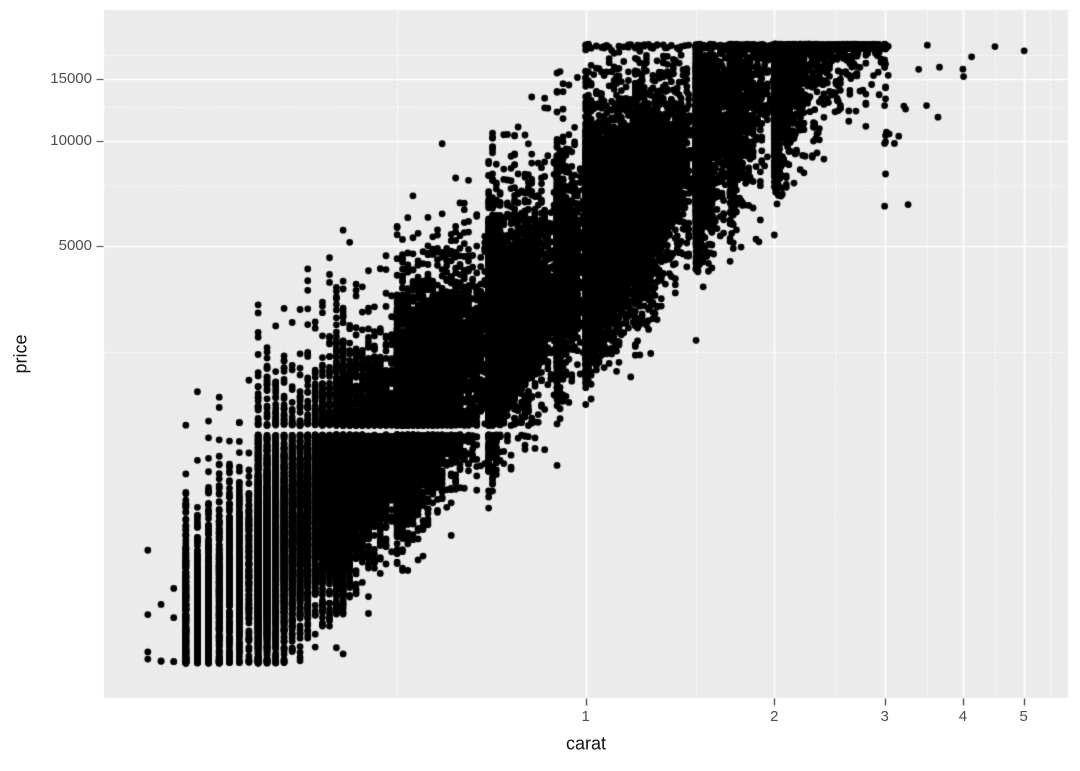 Image resolution: width=1080 pixels, height=771 pixels. Describe the element at coordinates (1023, 716) in the screenshot. I see `x-tick-label-5: 5` at that location.